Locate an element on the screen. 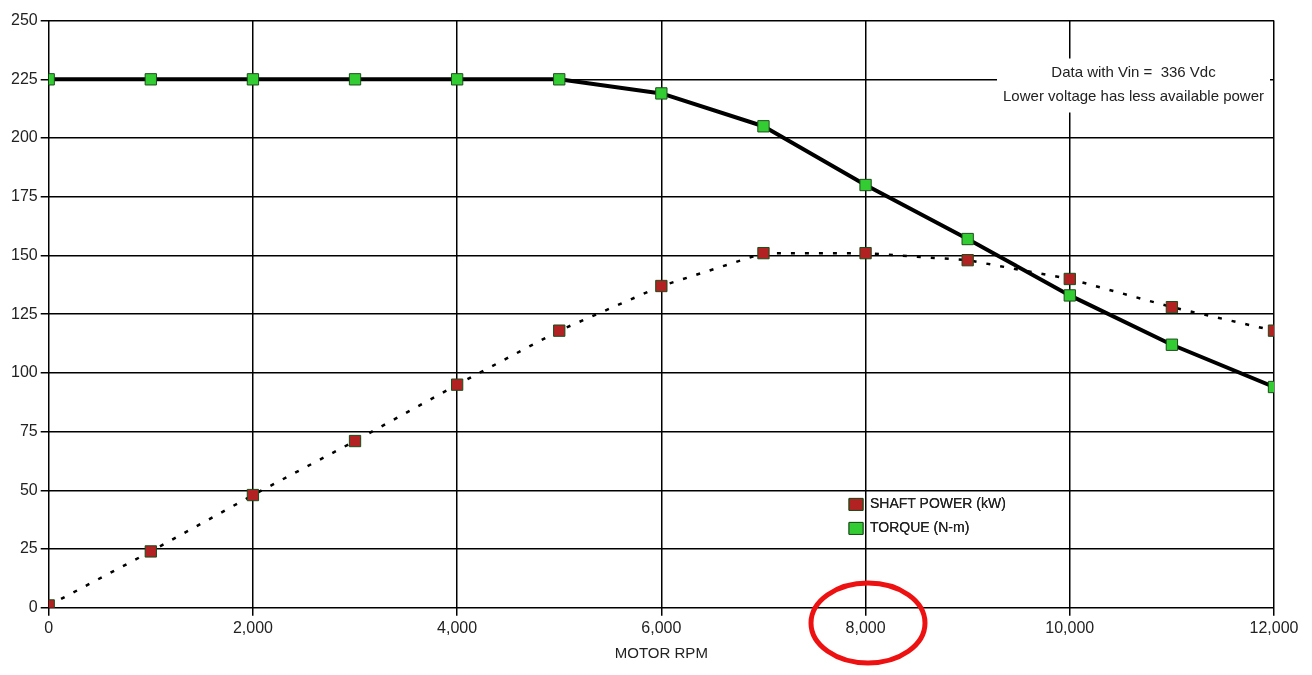 This screenshot has height=675, width=1312. y-tick-label: 100 is located at coordinates (24, 372).